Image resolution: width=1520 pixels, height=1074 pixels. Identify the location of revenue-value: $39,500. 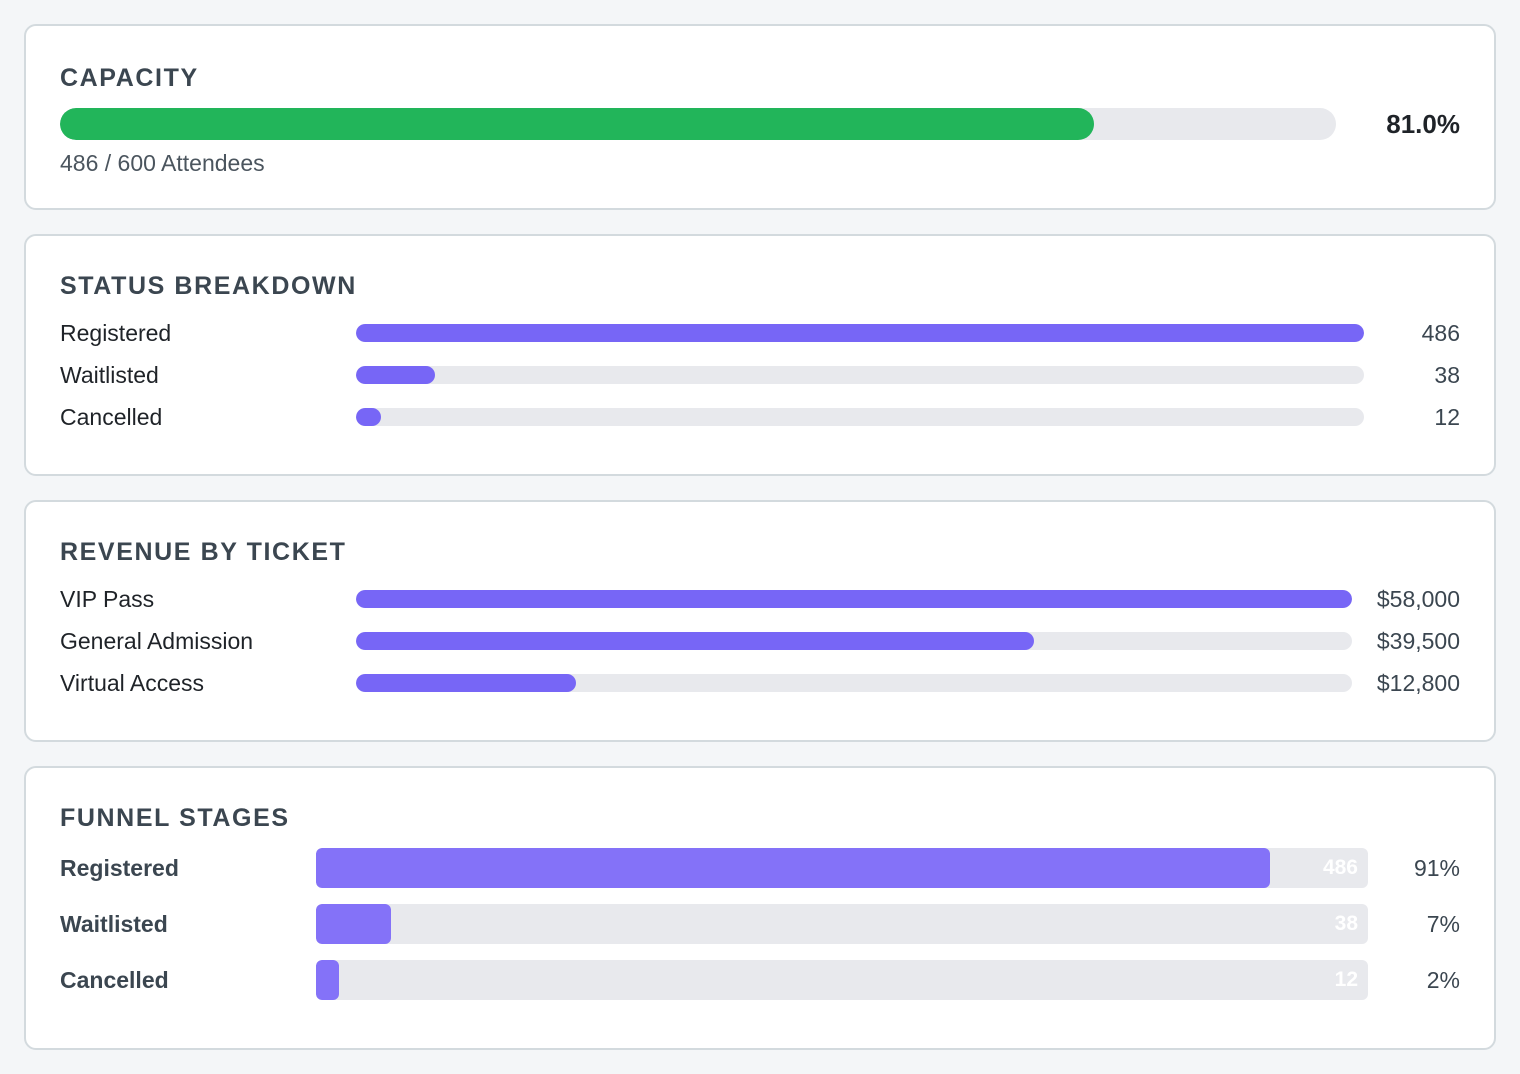
(1418, 641).